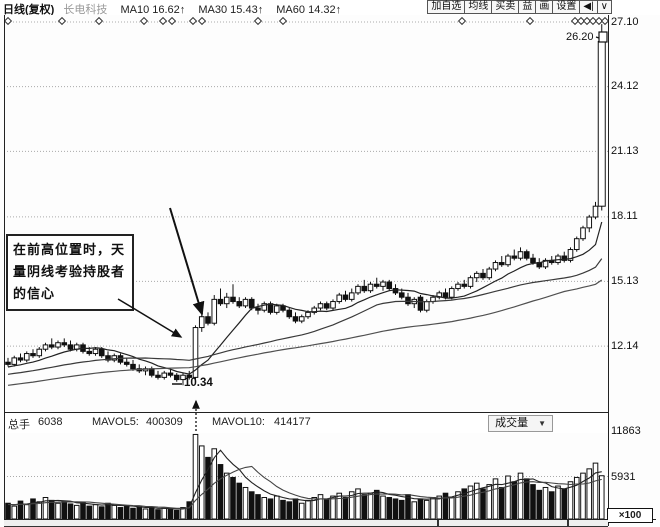  What do you see at coordinates (309, 10) in the screenshot?
I see `ma60-label: MA60 14.32↑` at bounding box center [309, 10].